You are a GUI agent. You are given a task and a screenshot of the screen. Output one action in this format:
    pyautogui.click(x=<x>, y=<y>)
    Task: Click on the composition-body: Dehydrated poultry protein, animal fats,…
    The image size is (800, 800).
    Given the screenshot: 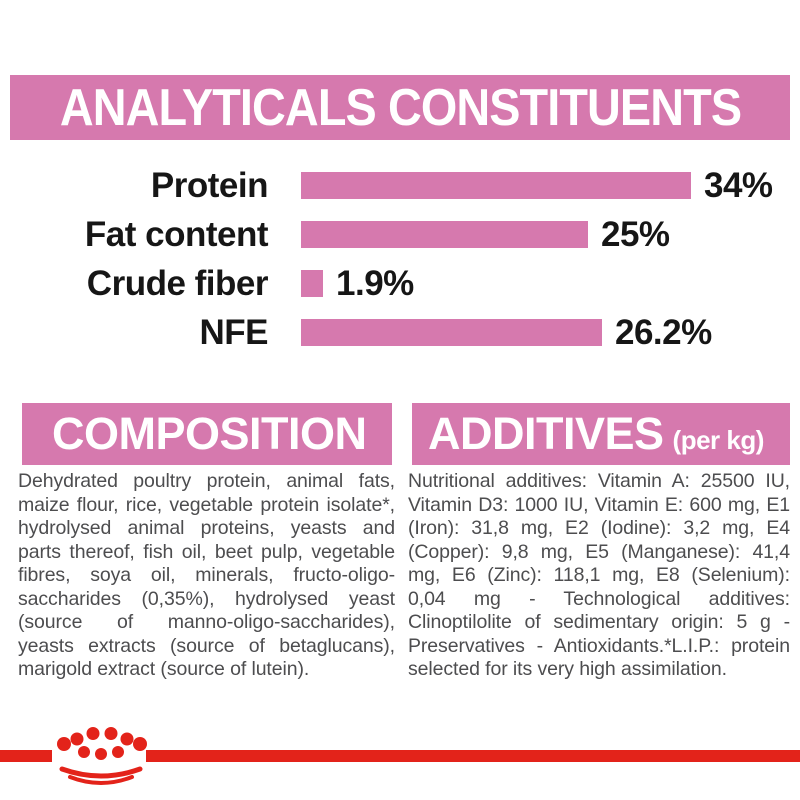 What is the action you would take?
    pyautogui.click(x=206, y=575)
    